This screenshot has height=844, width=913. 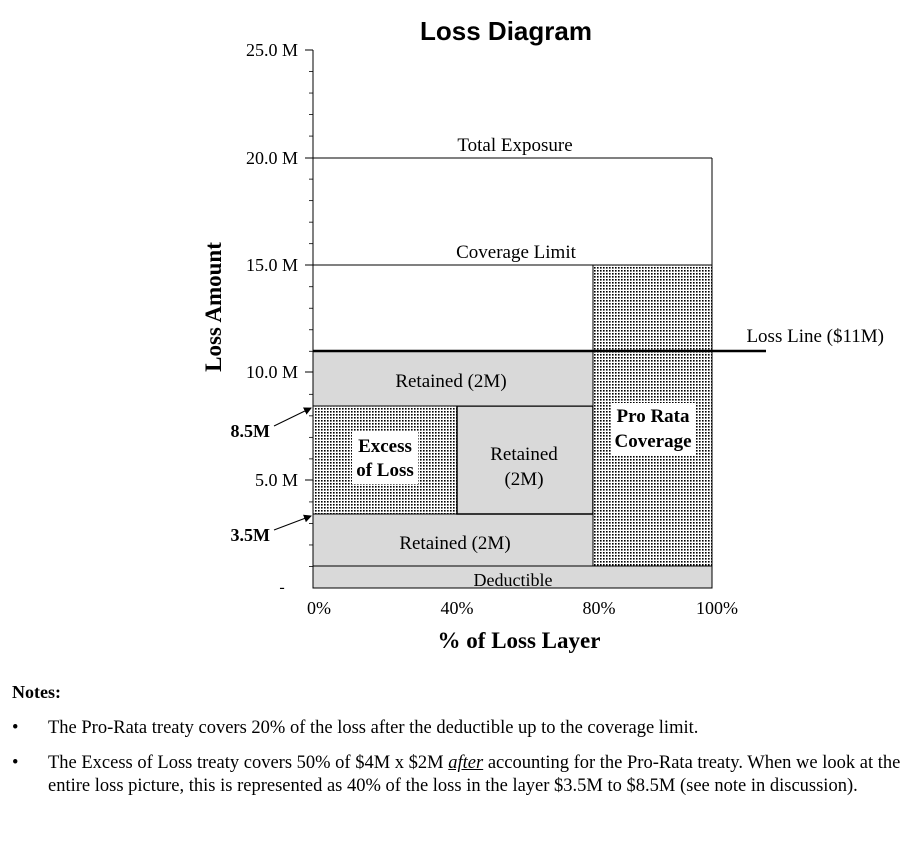 What do you see at coordinates (457, 608) in the screenshot?
I see `x-tick-label-40: 40%` at bounding box center [457, 608].